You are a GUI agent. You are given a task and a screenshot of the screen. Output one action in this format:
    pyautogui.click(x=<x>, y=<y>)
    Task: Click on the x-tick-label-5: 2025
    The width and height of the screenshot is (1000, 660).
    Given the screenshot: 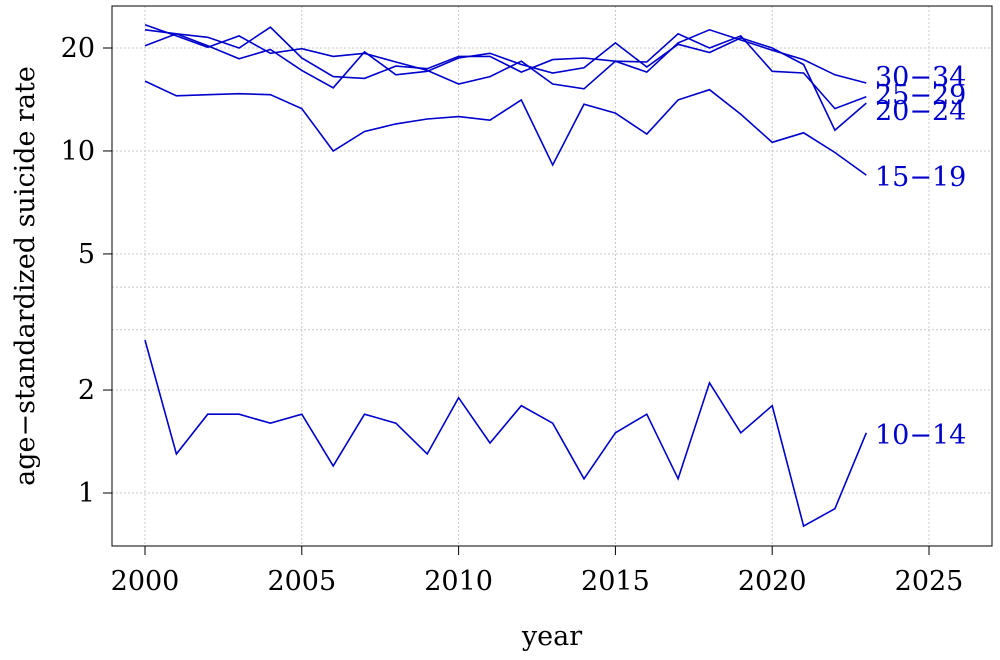 What is the action you would take?
    pyautogui.click(x=929, y=581)
    